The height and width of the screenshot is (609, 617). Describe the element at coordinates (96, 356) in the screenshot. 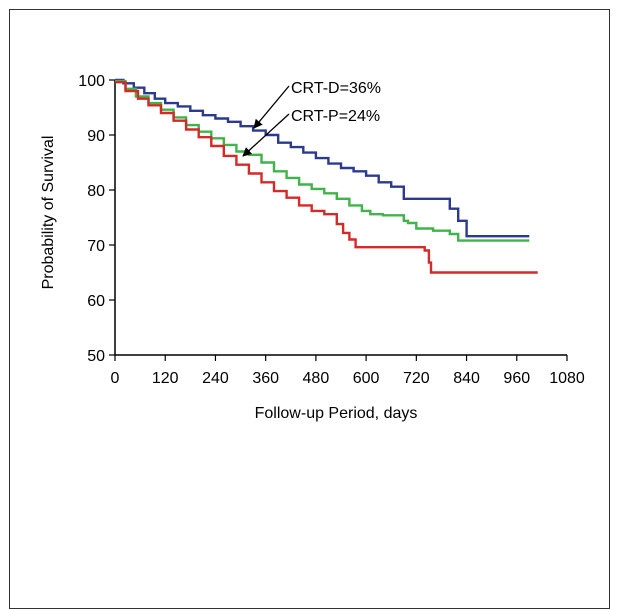

I see `y-tick-label: 50` at that location.